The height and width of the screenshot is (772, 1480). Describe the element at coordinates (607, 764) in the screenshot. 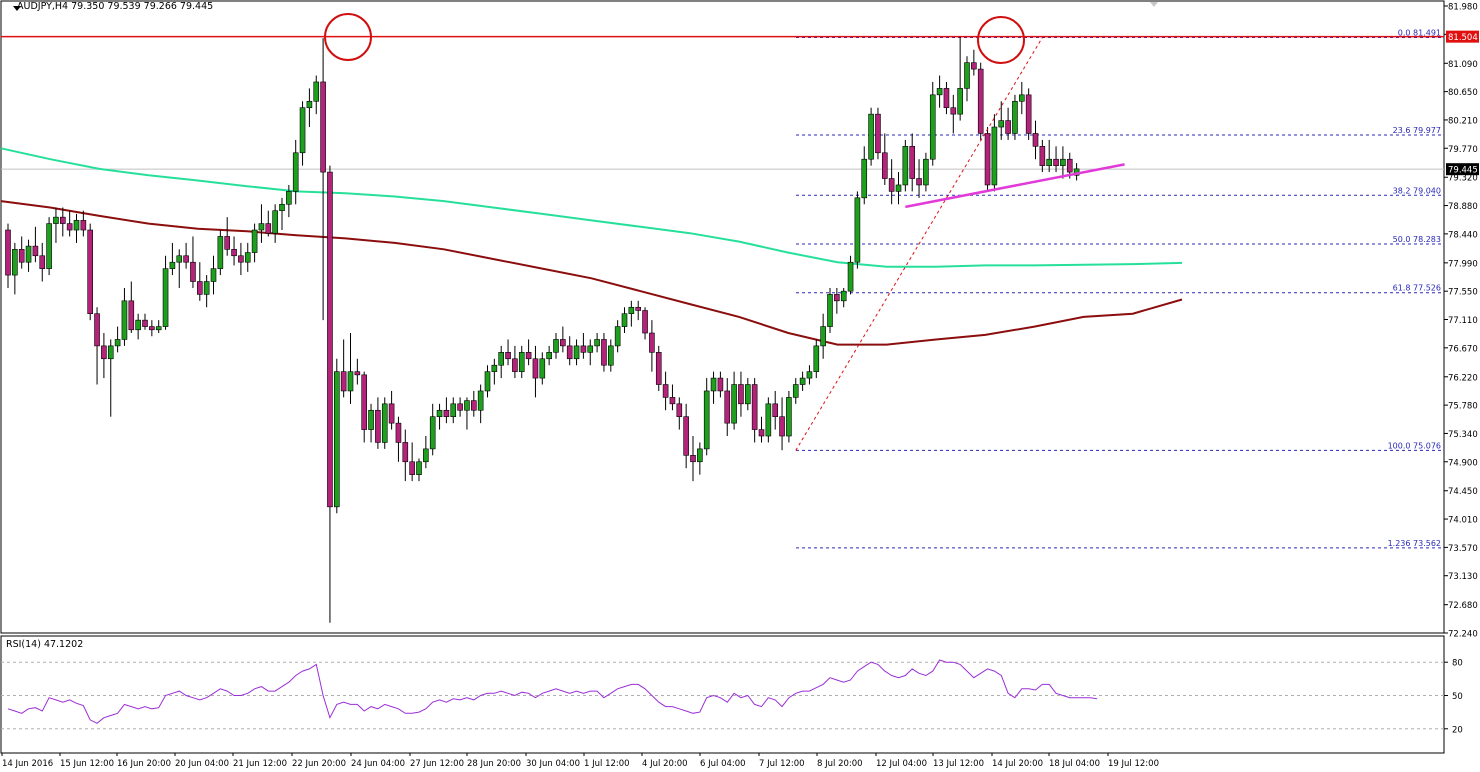

I see `time-axis-label: 1 Jul 12:00` at that location.